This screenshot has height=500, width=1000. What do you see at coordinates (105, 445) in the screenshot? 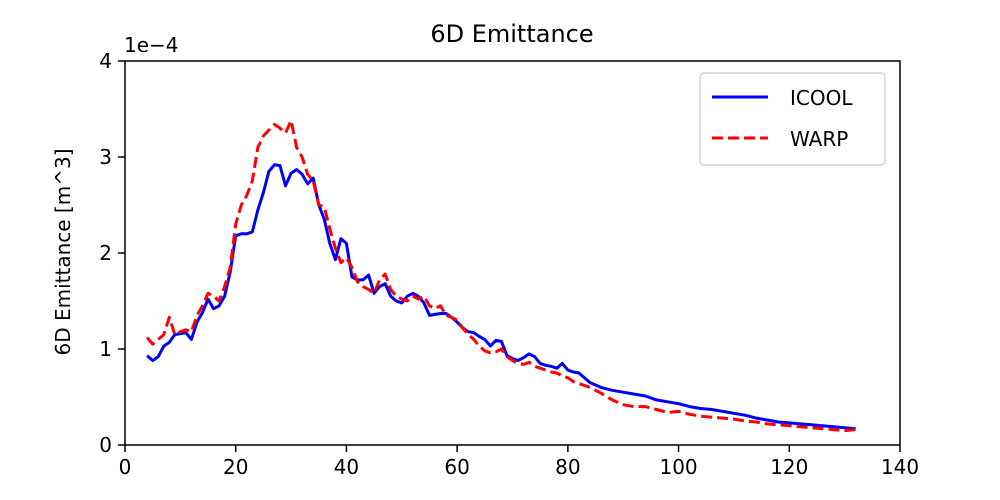
I see `y-tick-label: 0` at bounding box center [105, 445].